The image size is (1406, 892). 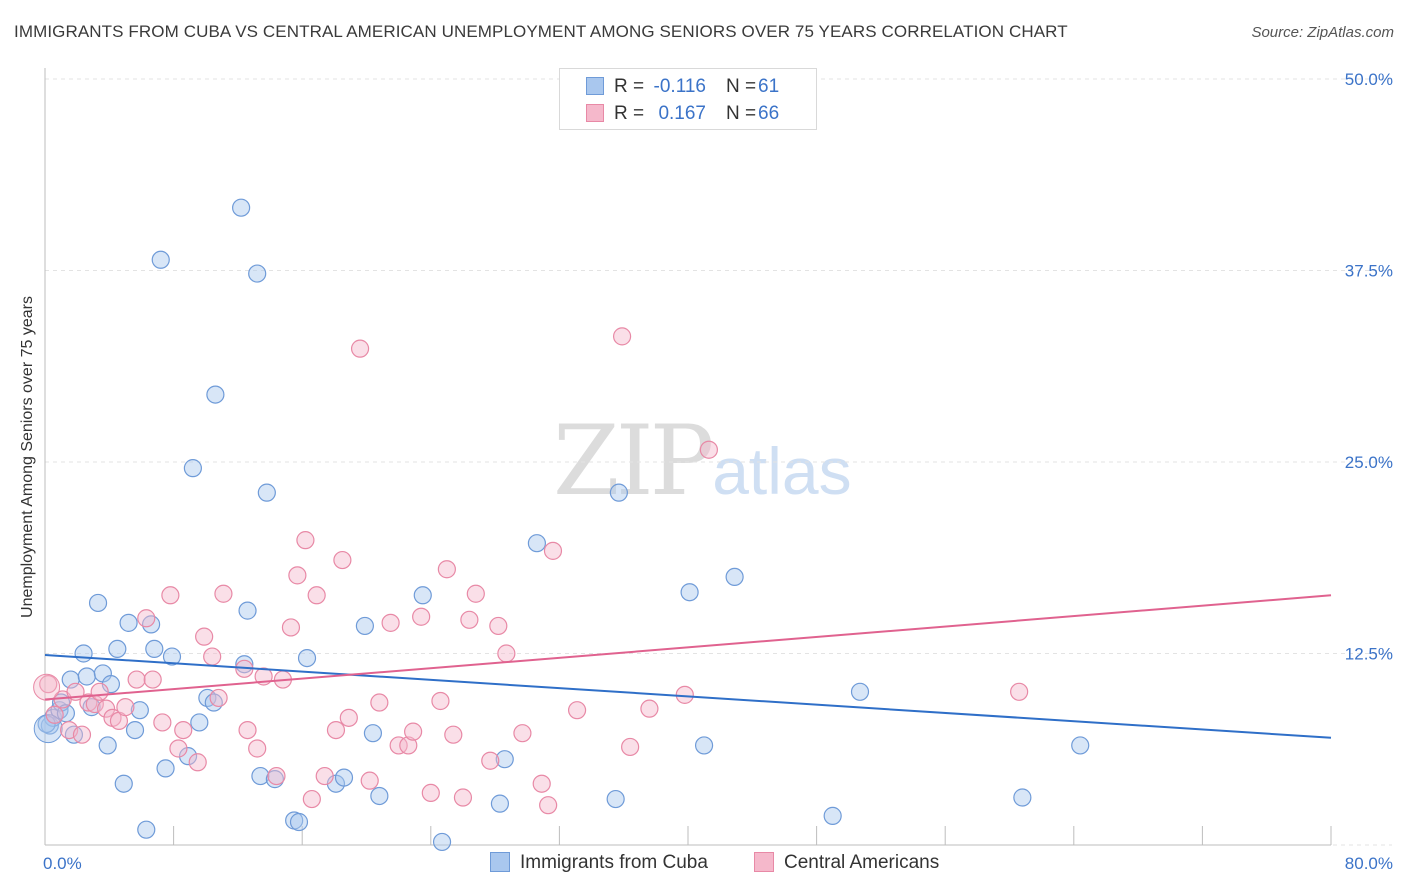 What do you see at coordinates (769, 113) in the screenshot?
I see `legend-n-value: 66` at bounding box center [769, 113].